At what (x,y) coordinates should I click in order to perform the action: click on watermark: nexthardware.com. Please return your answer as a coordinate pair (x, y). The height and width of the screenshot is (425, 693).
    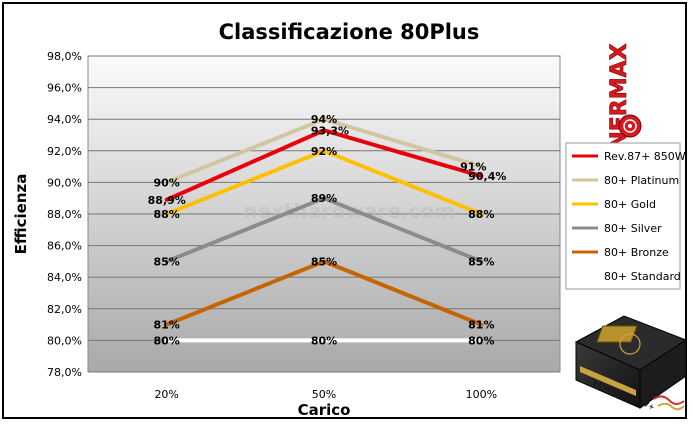
    Looking at the image, I should click on (349, 211).